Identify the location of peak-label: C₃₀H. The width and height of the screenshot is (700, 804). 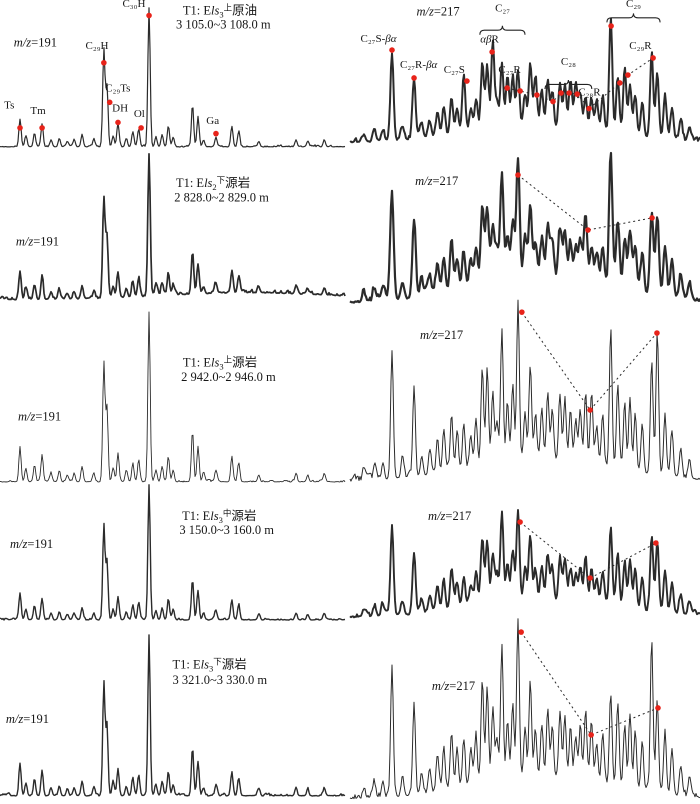
(133, 5).